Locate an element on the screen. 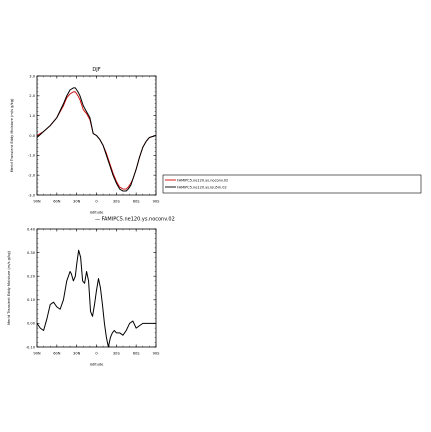  y-tick-label: -0.10 is located at coordinates (31, 347).